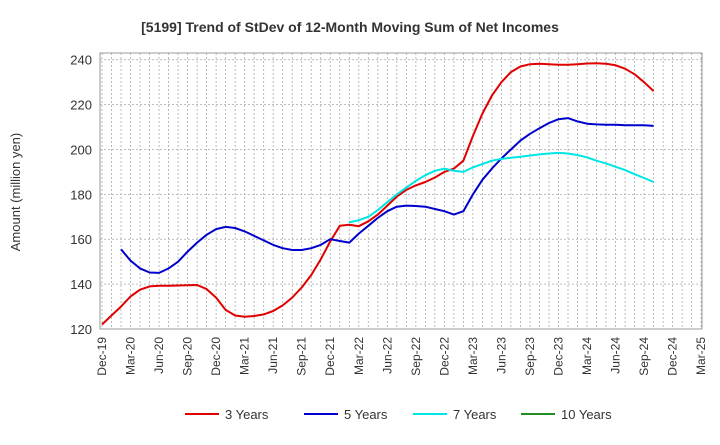 The height and width of the screenshot is (445, 720). What do you see at coordinates (330, 356) in the screenshot?
I see `x-tick-label: Dec-21` at bounding box center [330, 356].